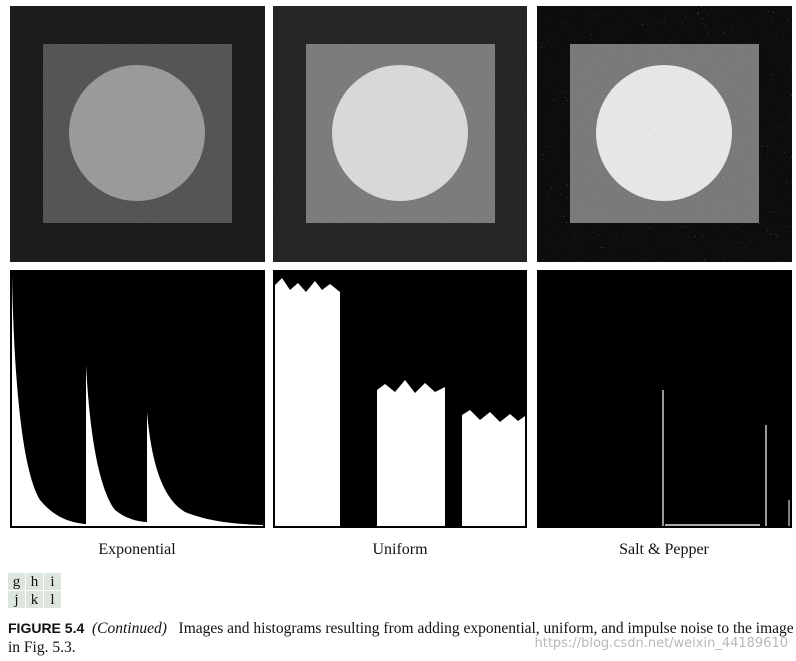 This screenshot has height=661, width=796. I want to click on panel-letter: j, so click(15, 600).